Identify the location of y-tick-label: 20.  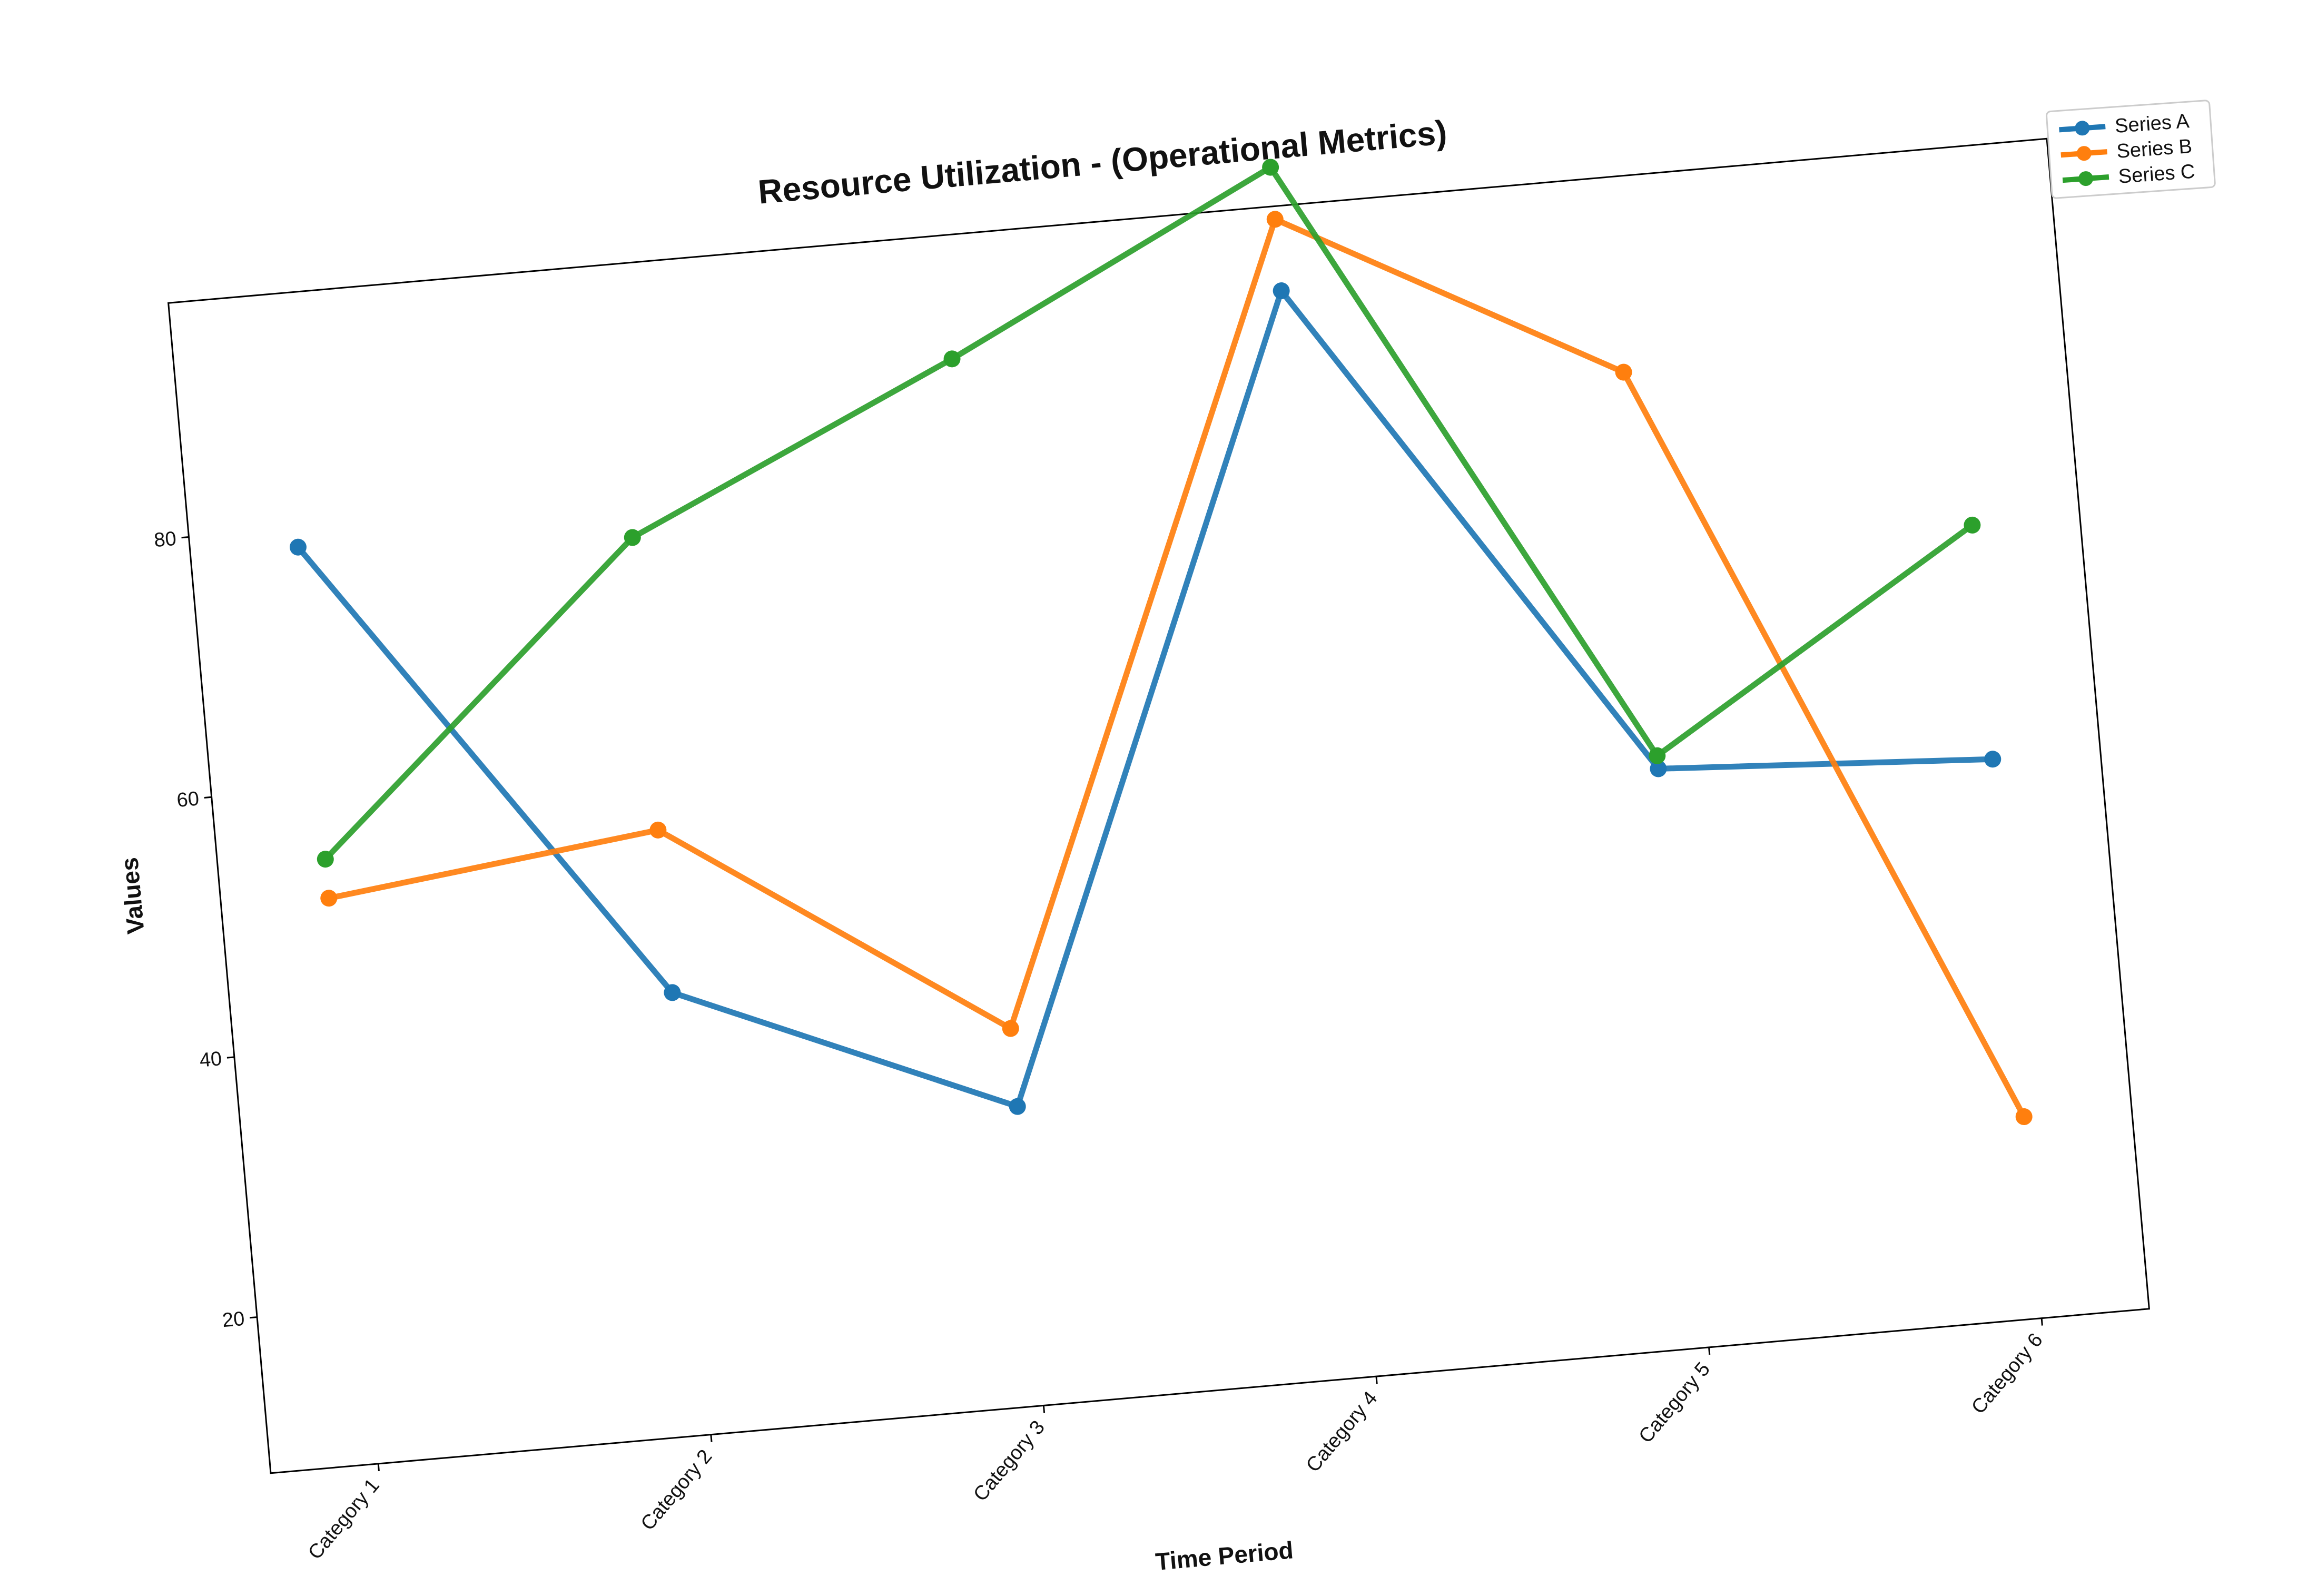
(233, 1320).